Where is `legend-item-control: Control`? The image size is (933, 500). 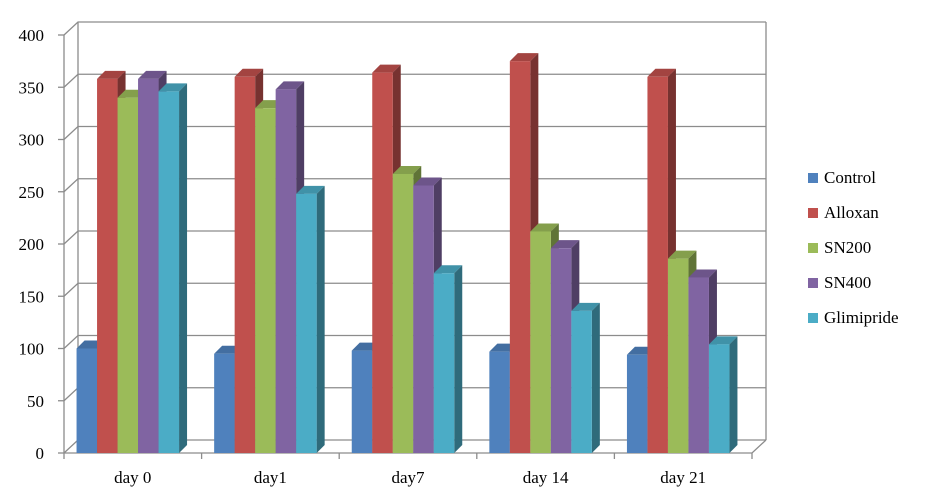 legend-item-control: Control is located at coordinates (842, 177).